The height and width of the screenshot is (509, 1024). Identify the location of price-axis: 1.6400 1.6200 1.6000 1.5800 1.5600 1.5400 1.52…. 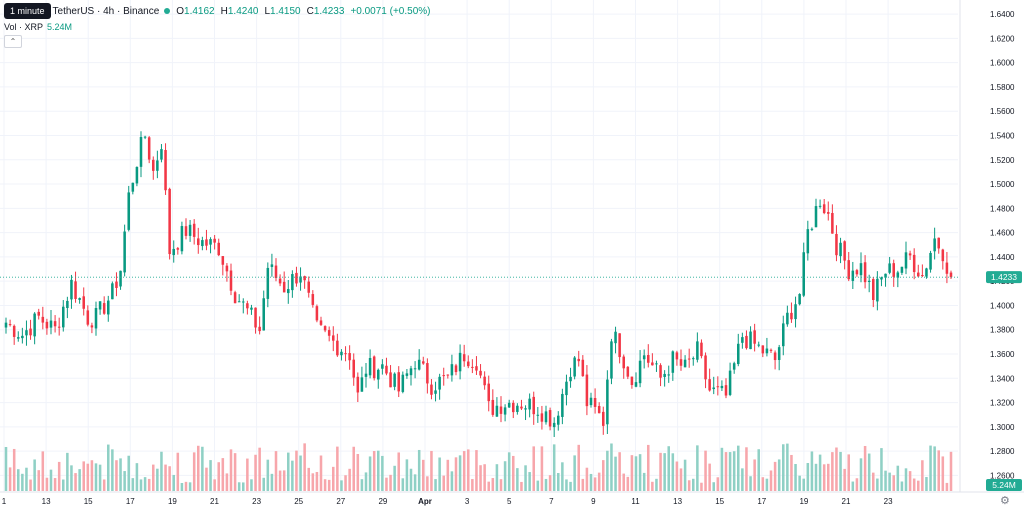
(987, 246).